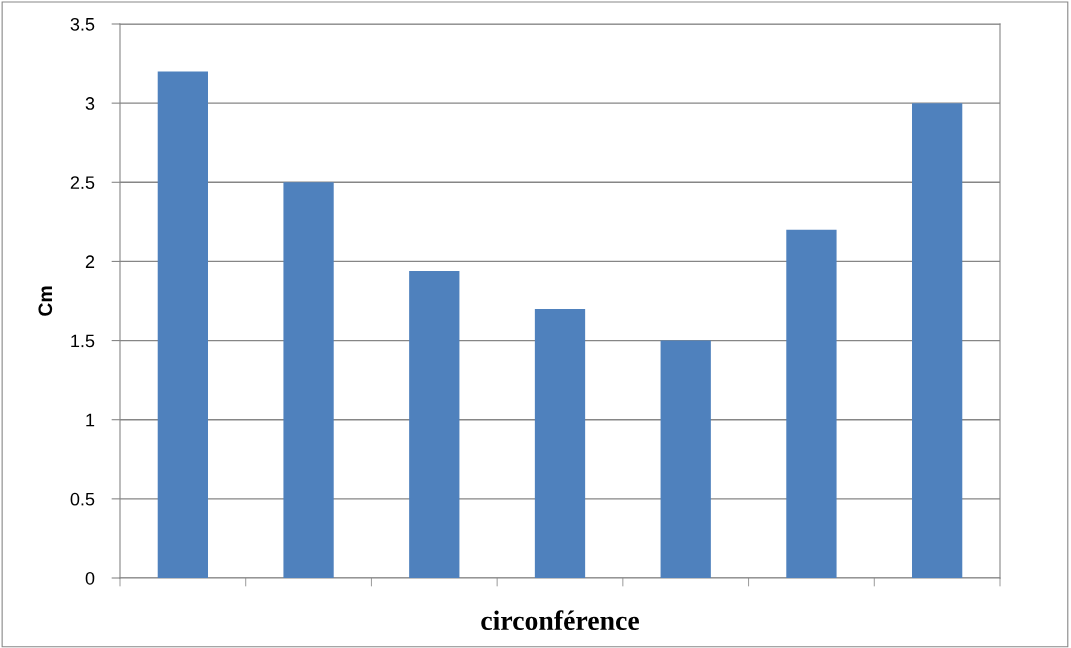 This screenshot has height=648, width=1071. What do you see at coordinates (90, 103) in the screenshot?
I see `y-tick-label: 3` at bounding box center [90, 103].